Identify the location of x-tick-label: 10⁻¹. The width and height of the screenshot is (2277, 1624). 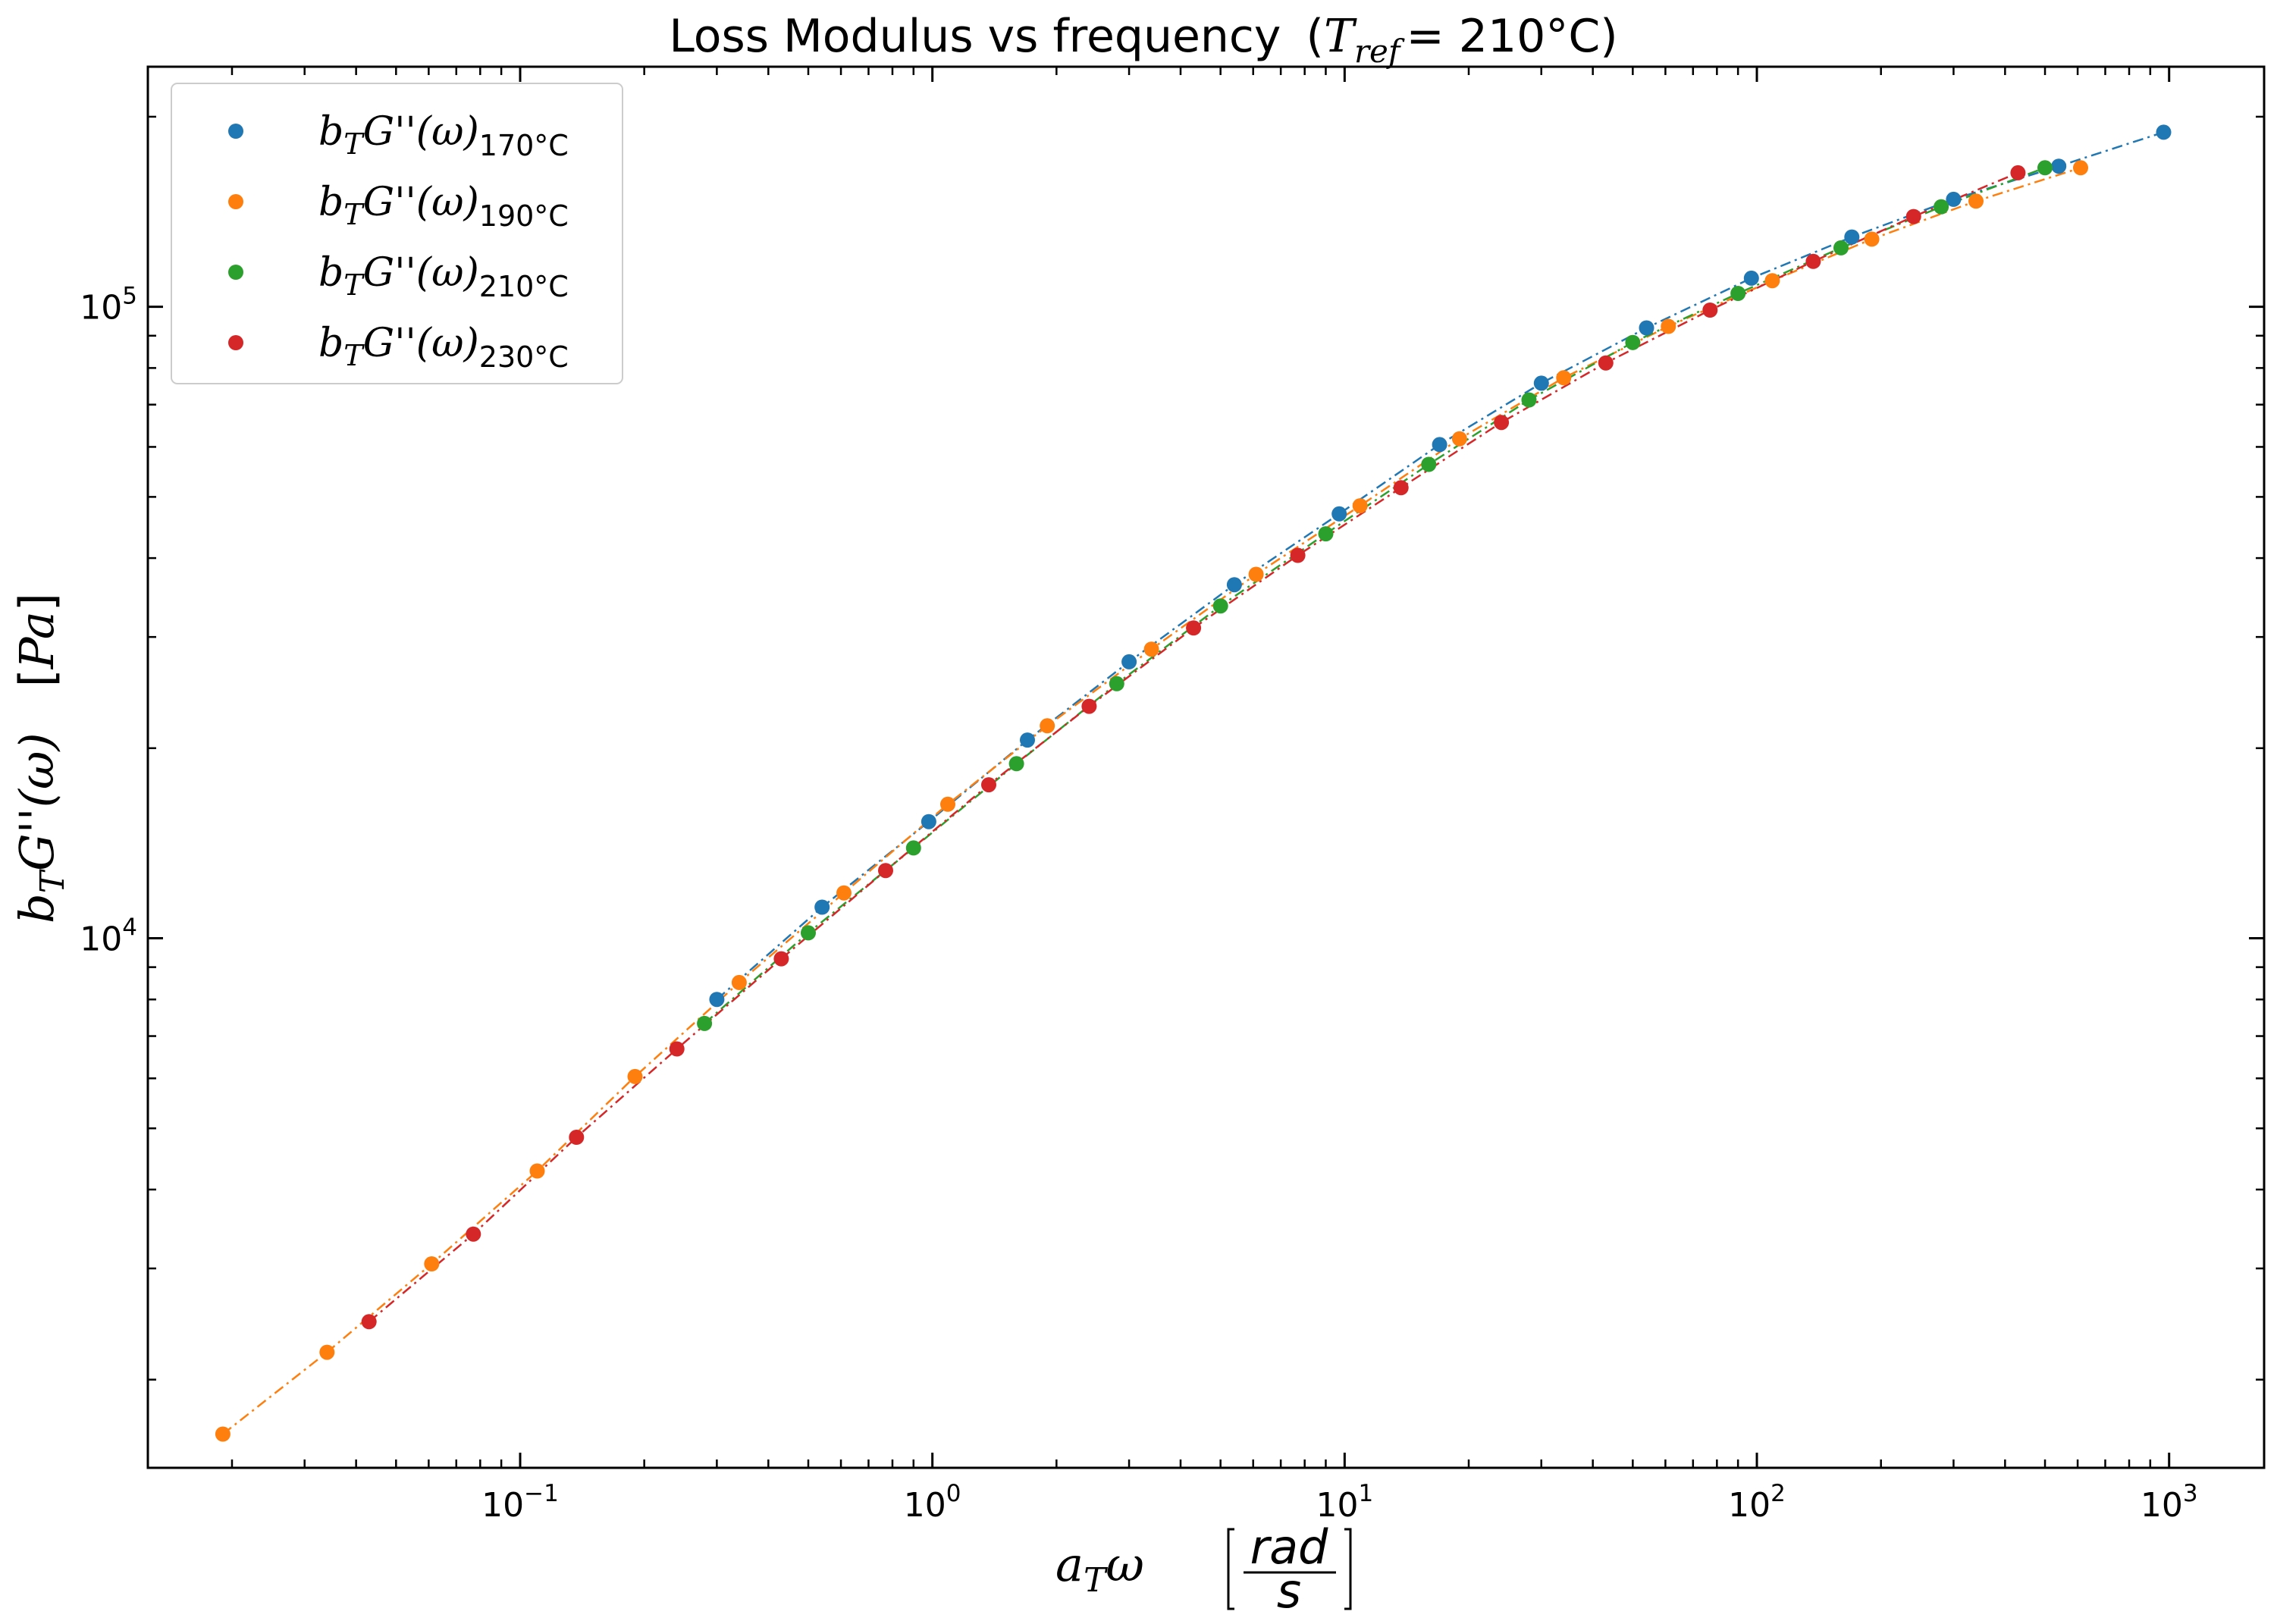
(520, 1502).